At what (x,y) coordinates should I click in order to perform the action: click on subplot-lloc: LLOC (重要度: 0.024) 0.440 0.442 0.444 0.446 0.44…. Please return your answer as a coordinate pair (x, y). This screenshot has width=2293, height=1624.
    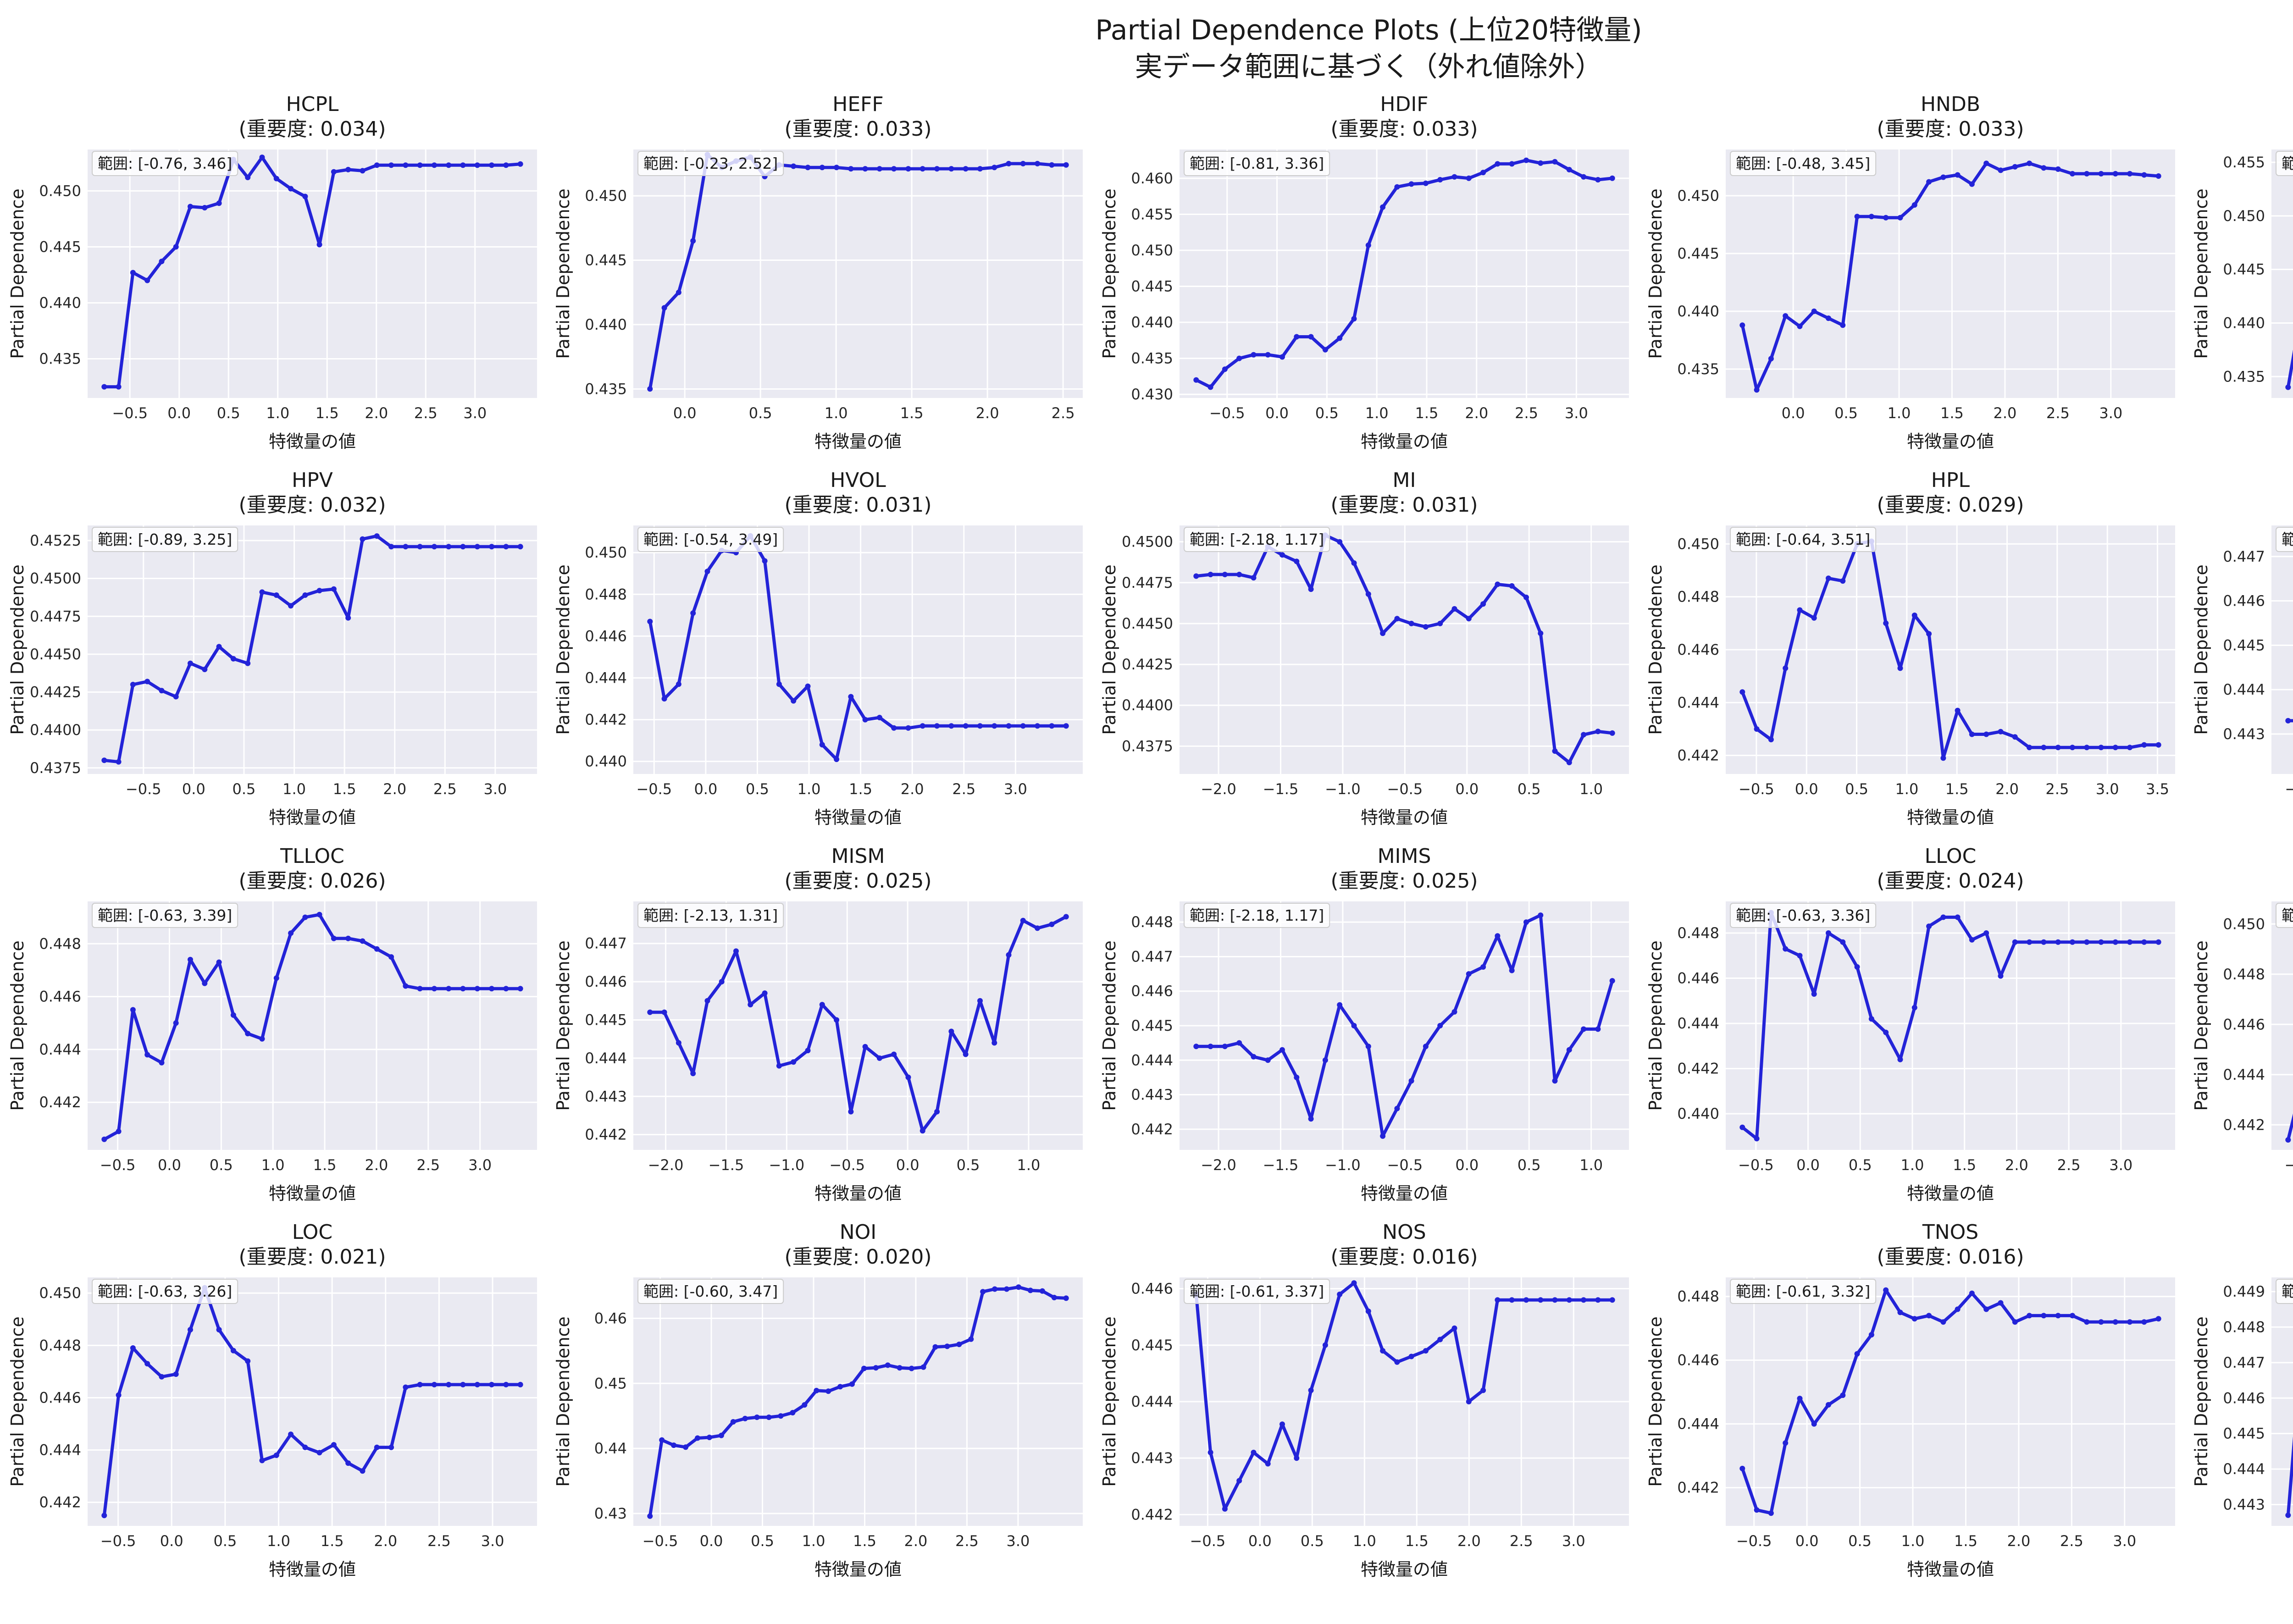
    Looking at the image, I should click on (1915, 1030).